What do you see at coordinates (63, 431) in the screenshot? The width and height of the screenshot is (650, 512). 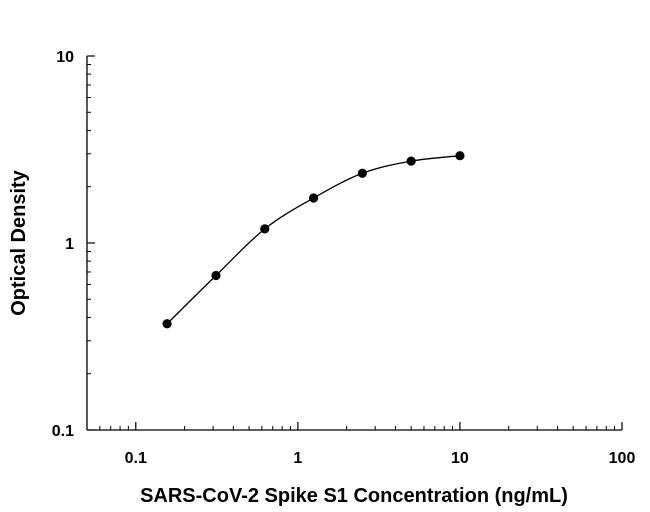 I see `y-tick-label: 0.1` at bounding box center [63, 431].